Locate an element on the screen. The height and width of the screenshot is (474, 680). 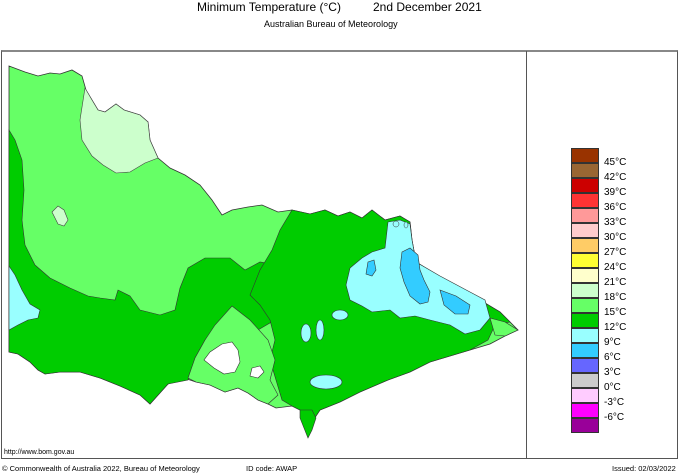
legend-label: 3°C is located at coordinates (612, 372).